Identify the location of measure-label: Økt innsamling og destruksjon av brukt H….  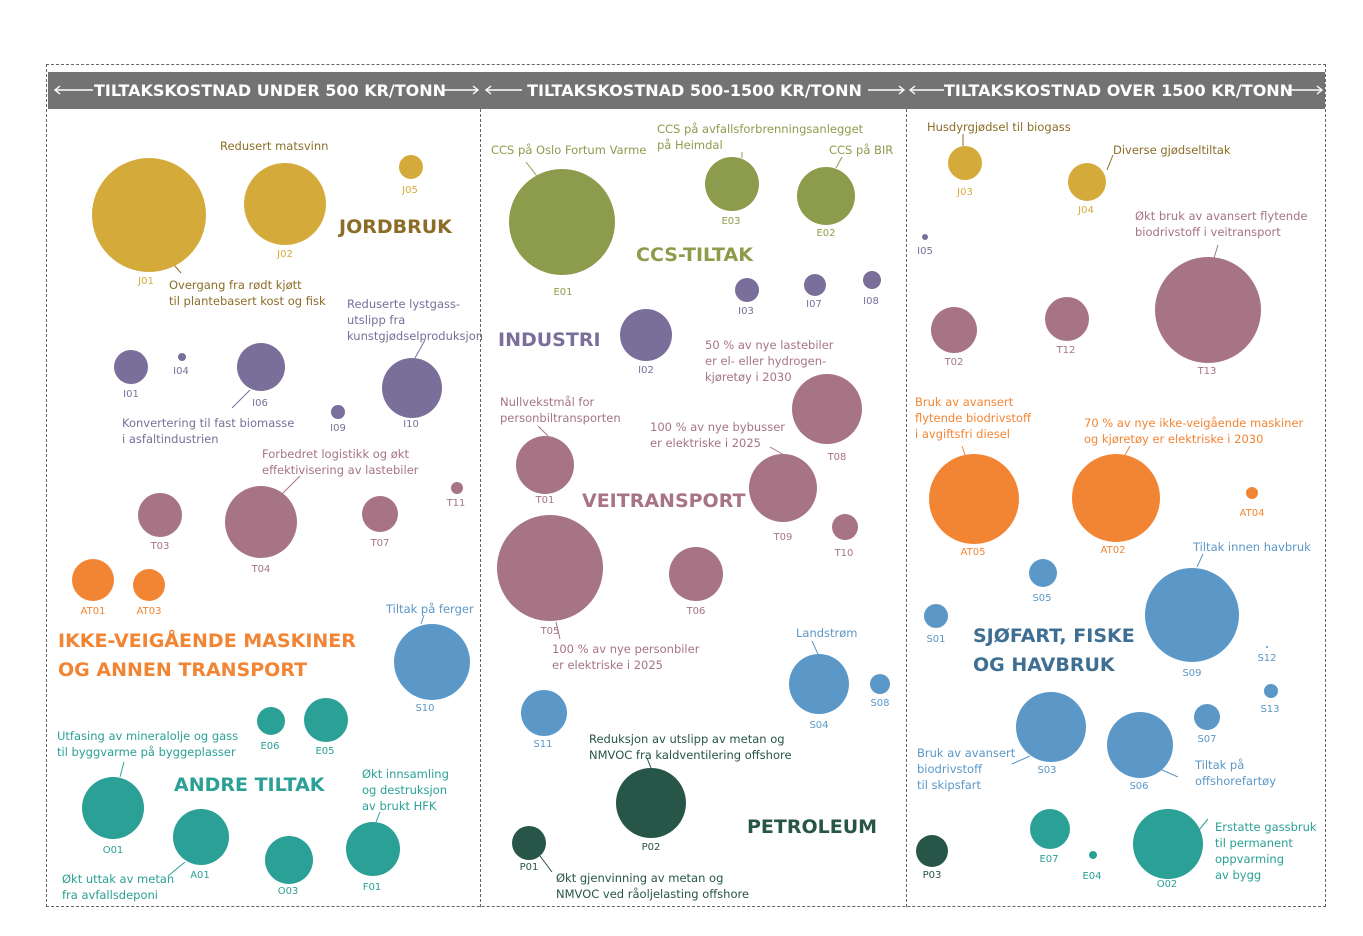
(405, 790).